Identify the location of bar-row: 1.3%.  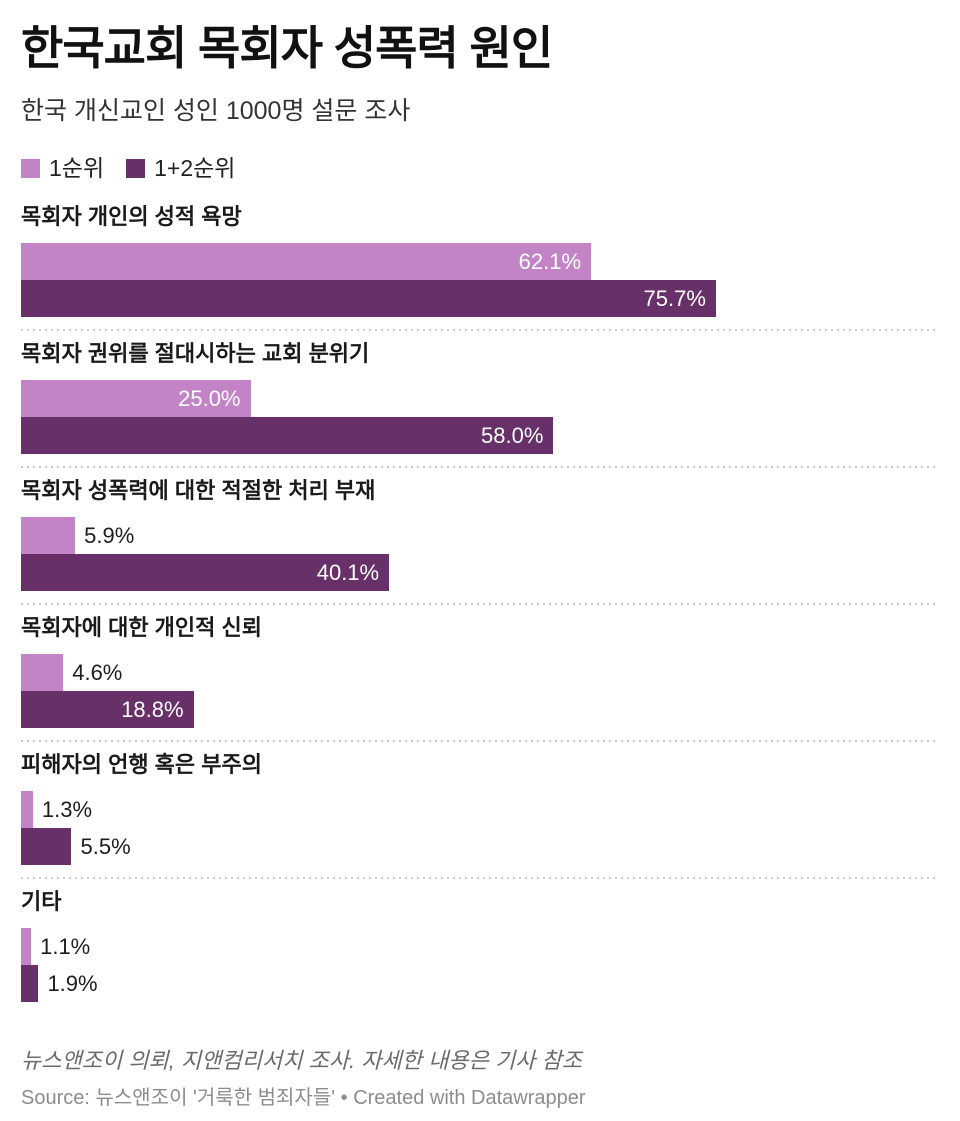
(480, 809).